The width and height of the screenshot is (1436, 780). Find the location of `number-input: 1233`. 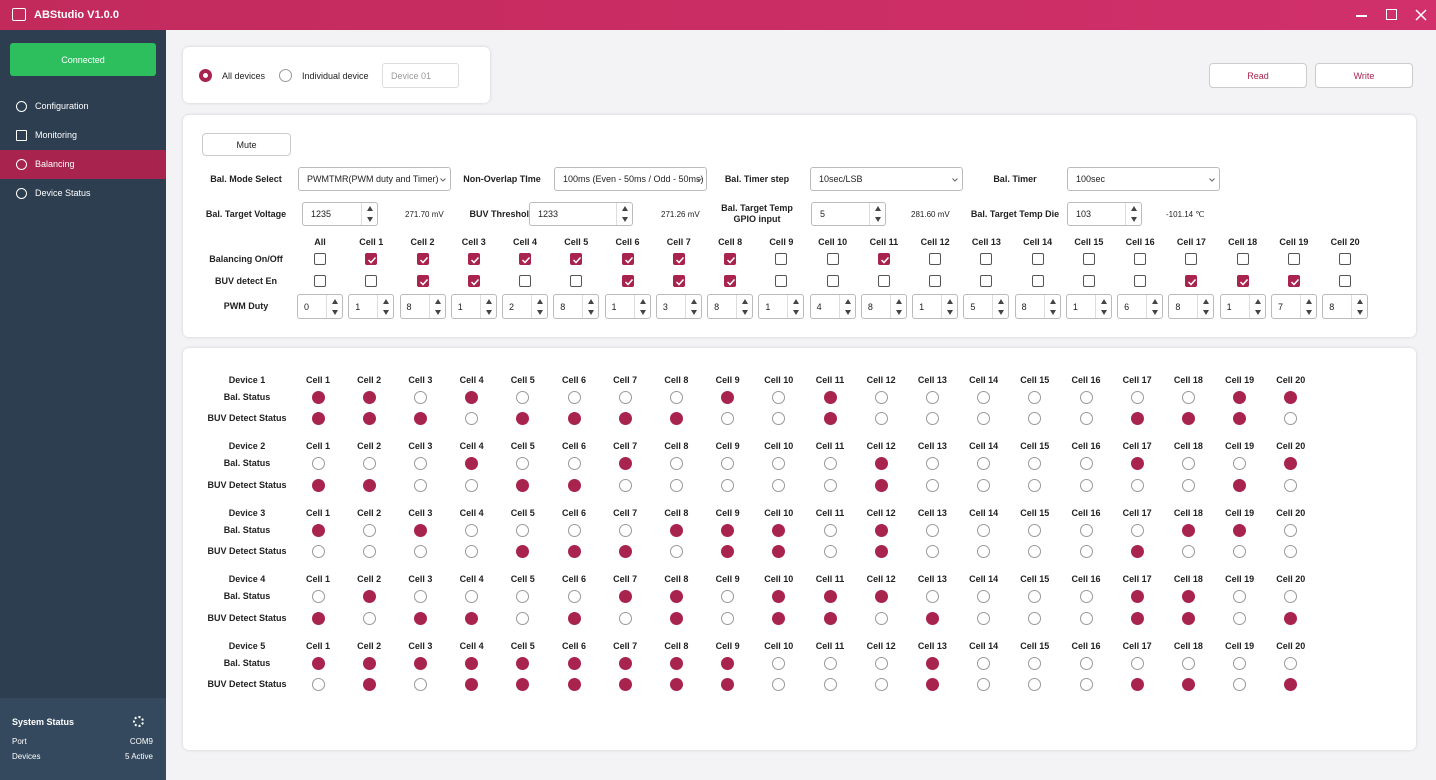

number-input: 1233 is located at coordinates (581, 214).